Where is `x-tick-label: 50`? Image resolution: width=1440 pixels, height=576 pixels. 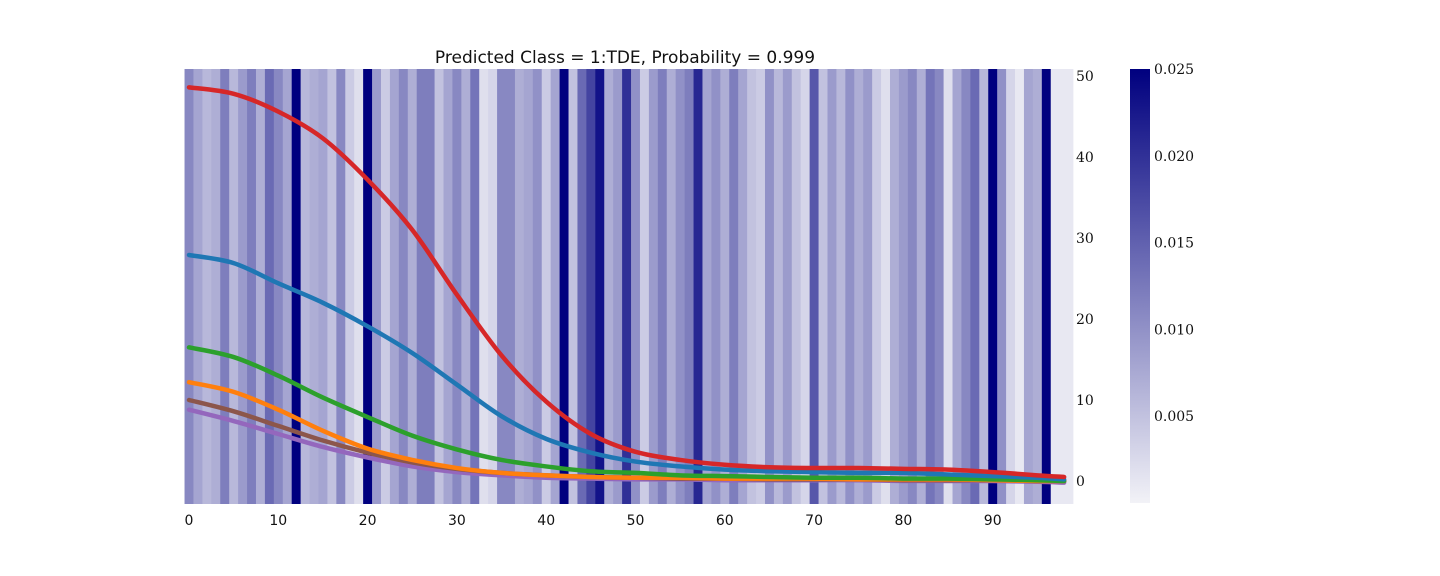
x-tick-label: 50 is located at coordinates (636, 521).